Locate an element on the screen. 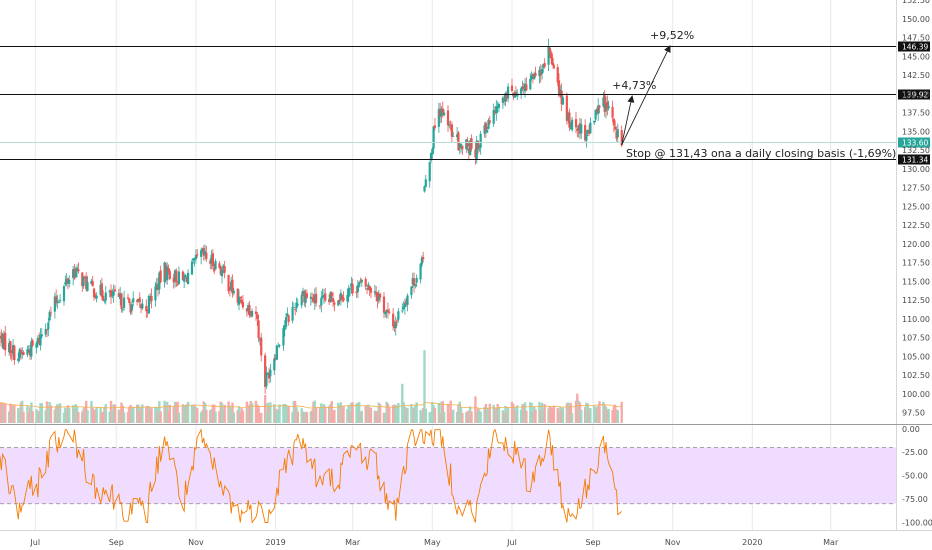 The width and height of the screenshot is (932, 550). price-tick-label: 137.50 is located at coordinates (916, 113).